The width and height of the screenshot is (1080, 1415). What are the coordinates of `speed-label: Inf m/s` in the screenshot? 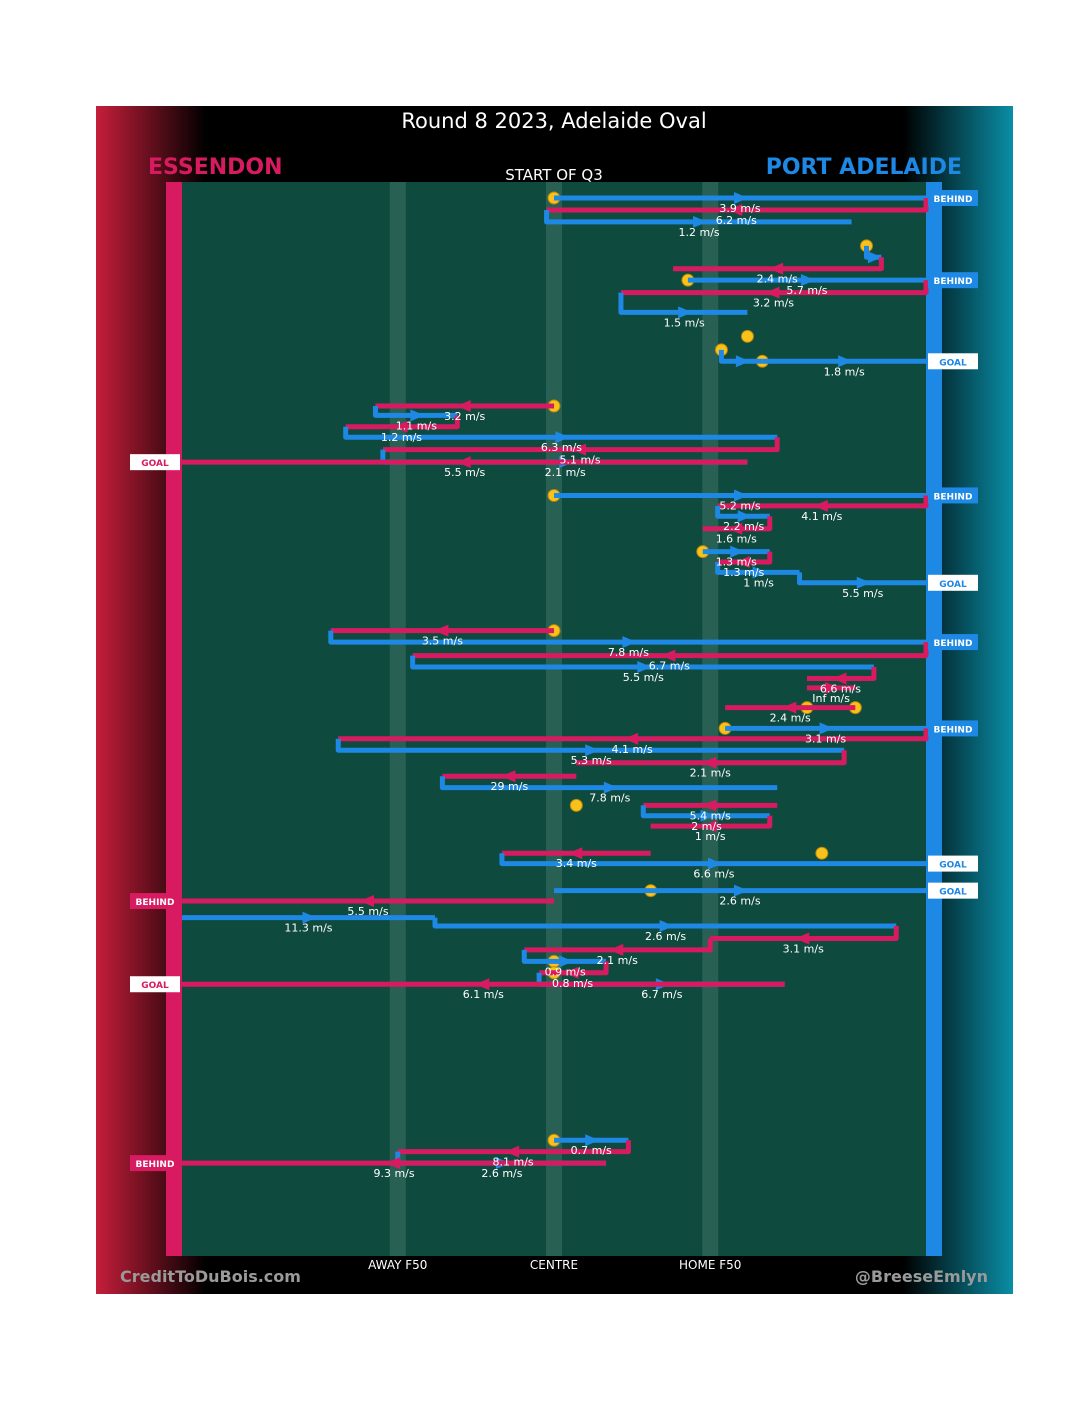 It's located at (831, 698).